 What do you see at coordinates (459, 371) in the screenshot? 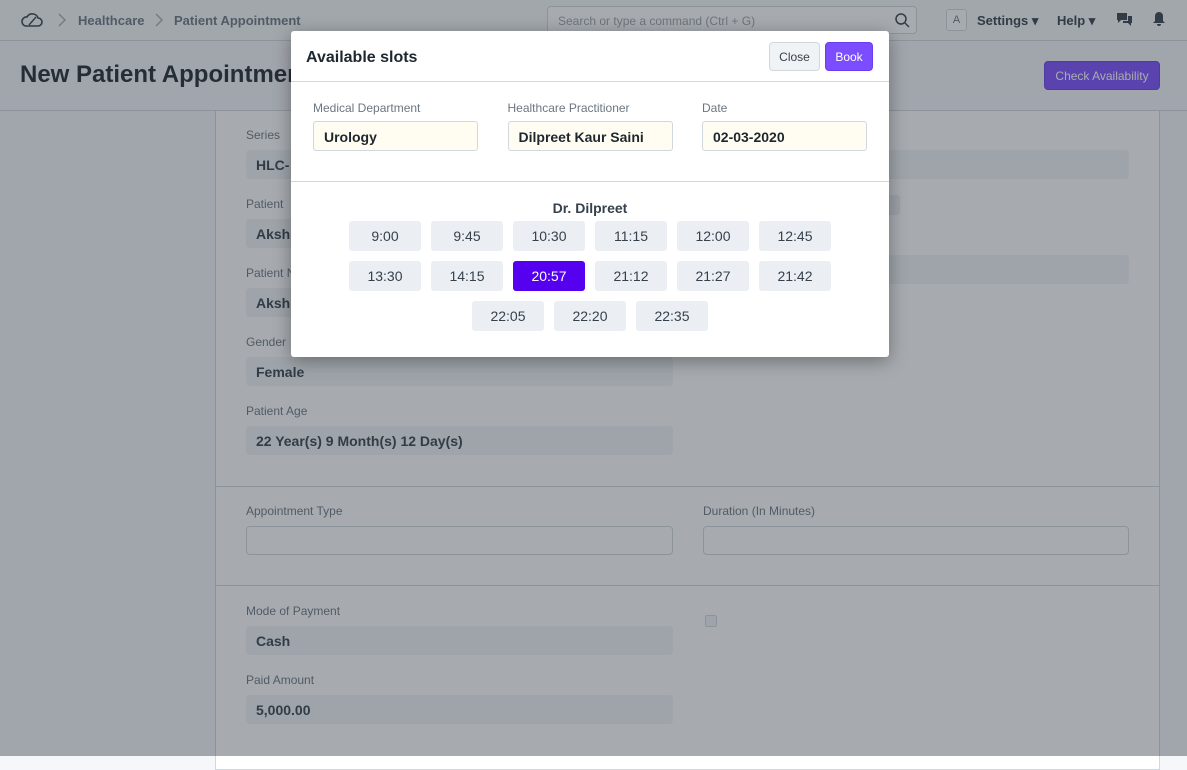
I see `field-input: Female` at bounding box center [459, 371].